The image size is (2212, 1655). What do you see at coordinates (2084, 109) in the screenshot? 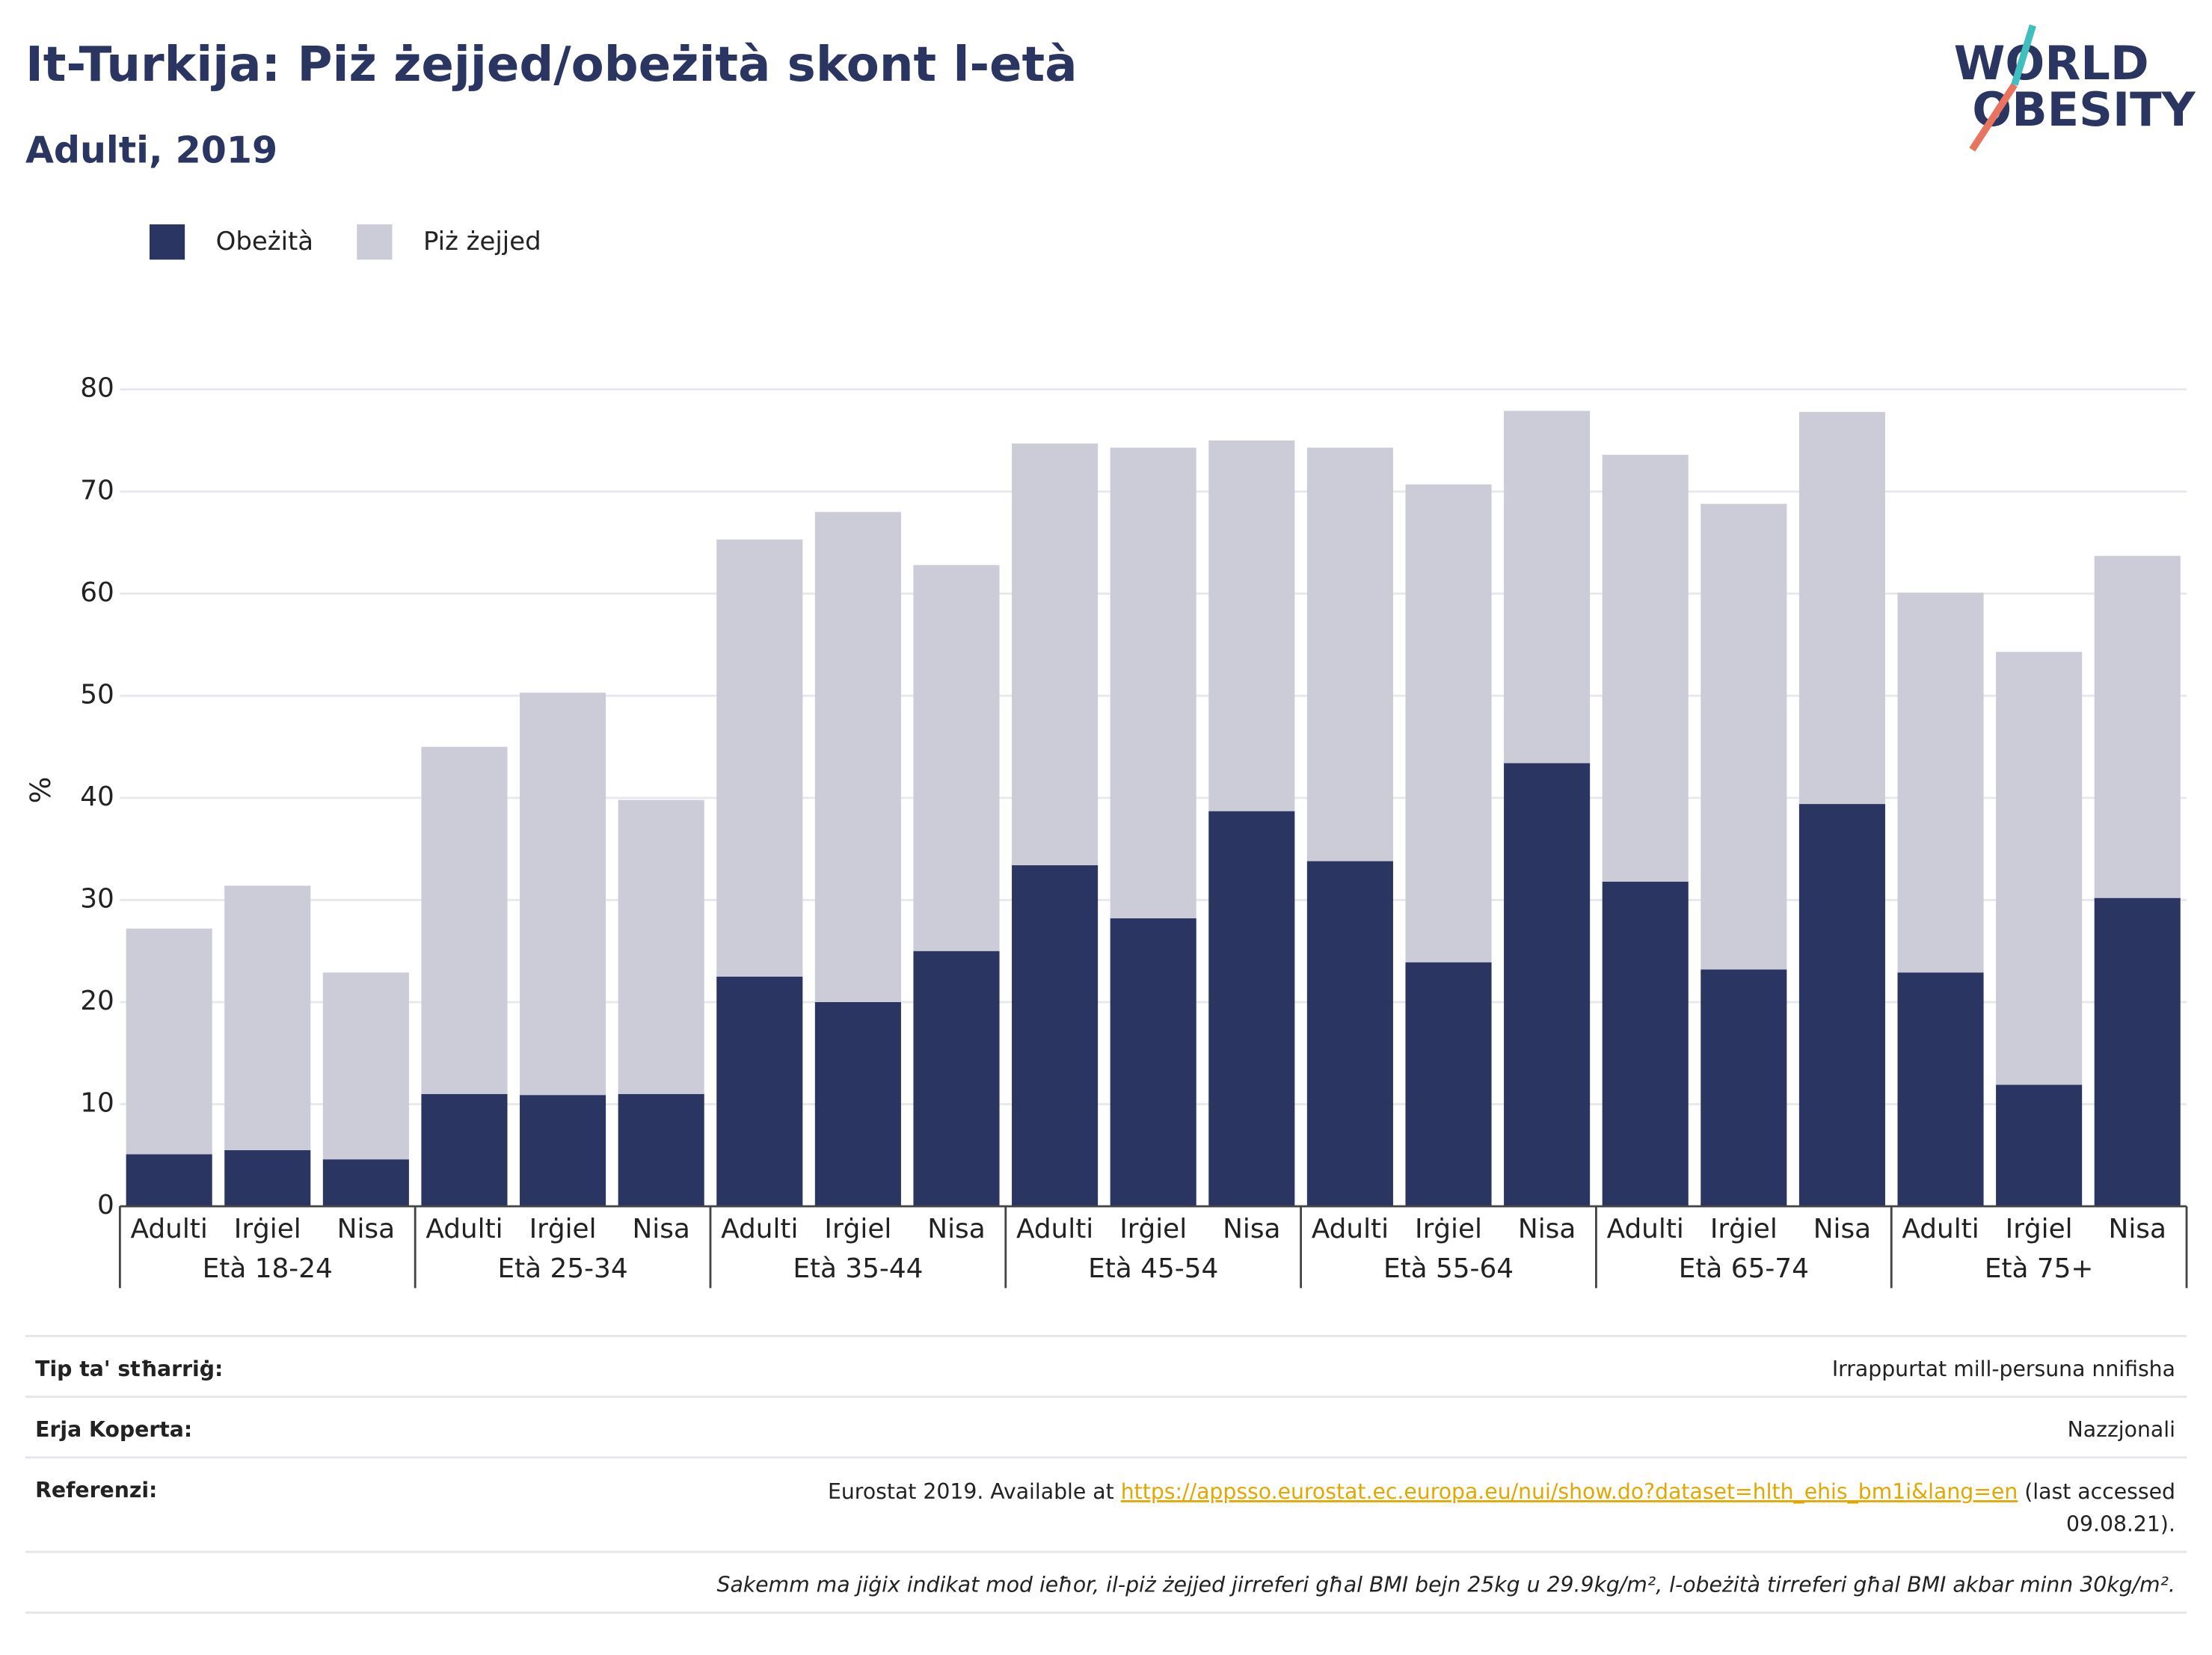
I see `logo-text: OBESITY` at bounding box center [2084, 109].